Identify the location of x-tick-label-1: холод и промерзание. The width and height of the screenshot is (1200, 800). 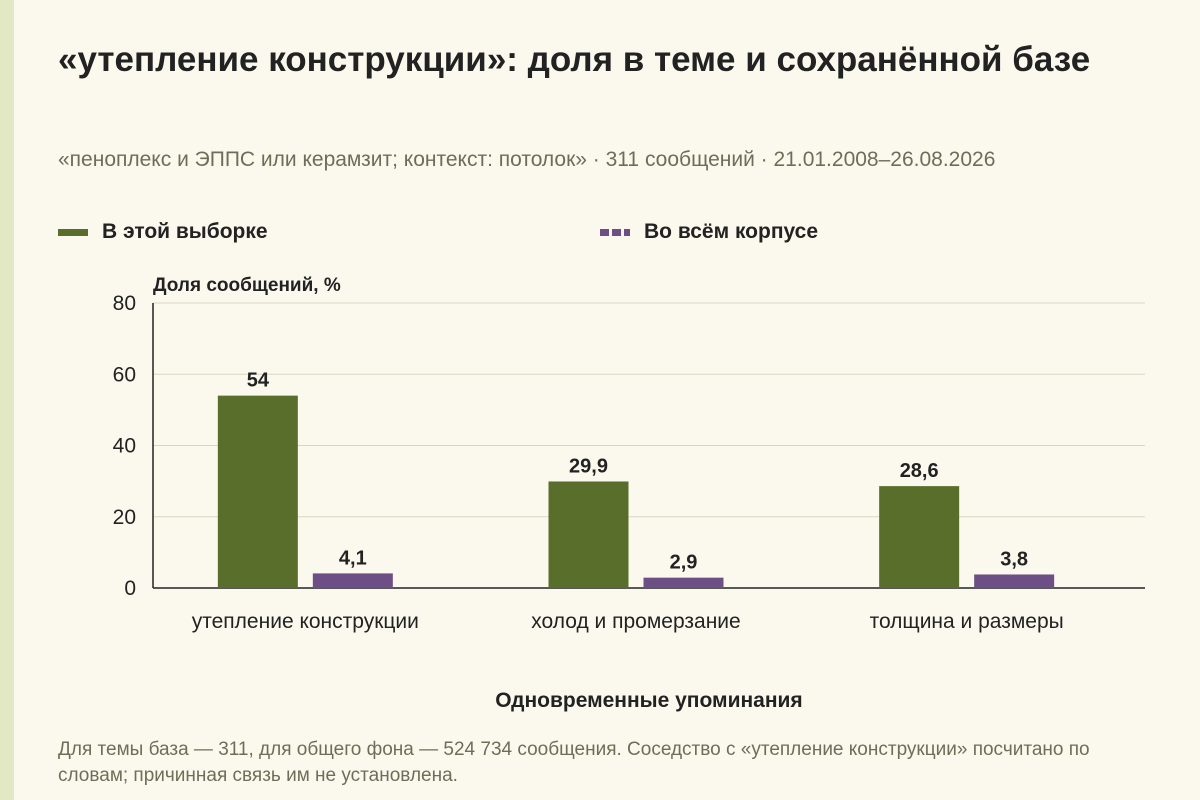
(635, 621).